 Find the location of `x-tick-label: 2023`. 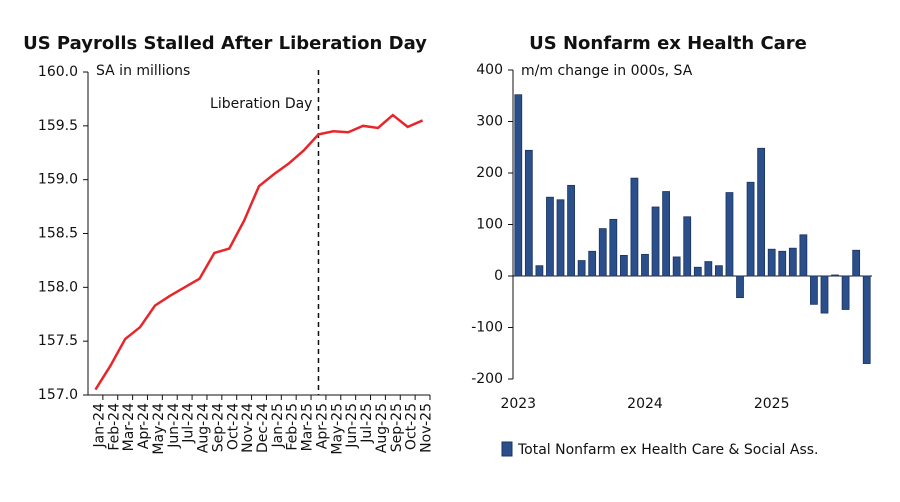

x-tick-label: 2023 is located at coordinates (518, 404).